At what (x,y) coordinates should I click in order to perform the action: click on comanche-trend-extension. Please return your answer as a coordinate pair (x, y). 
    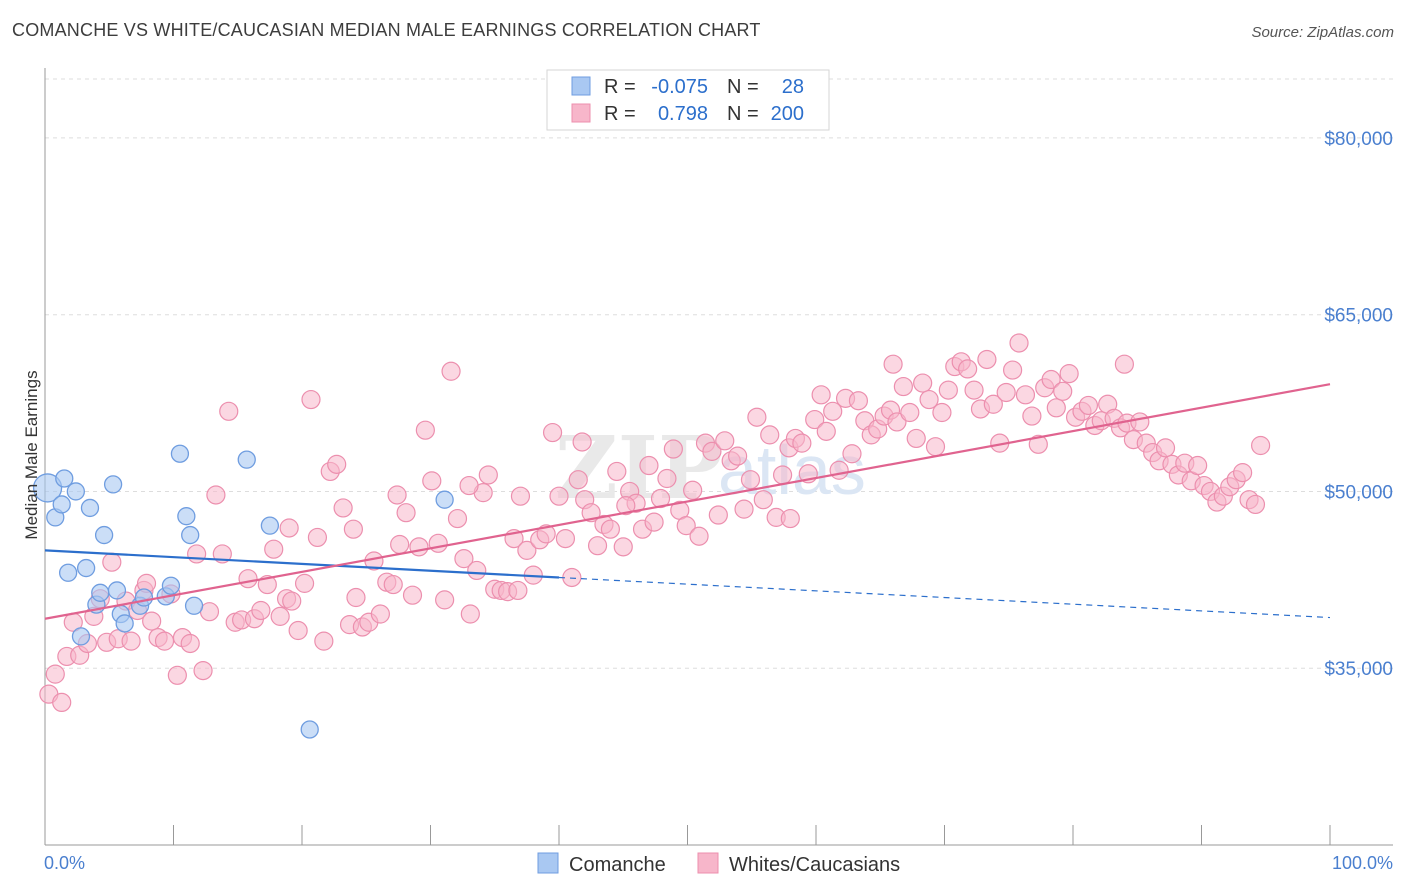
    Looking at the image, I should click on (944, 597).